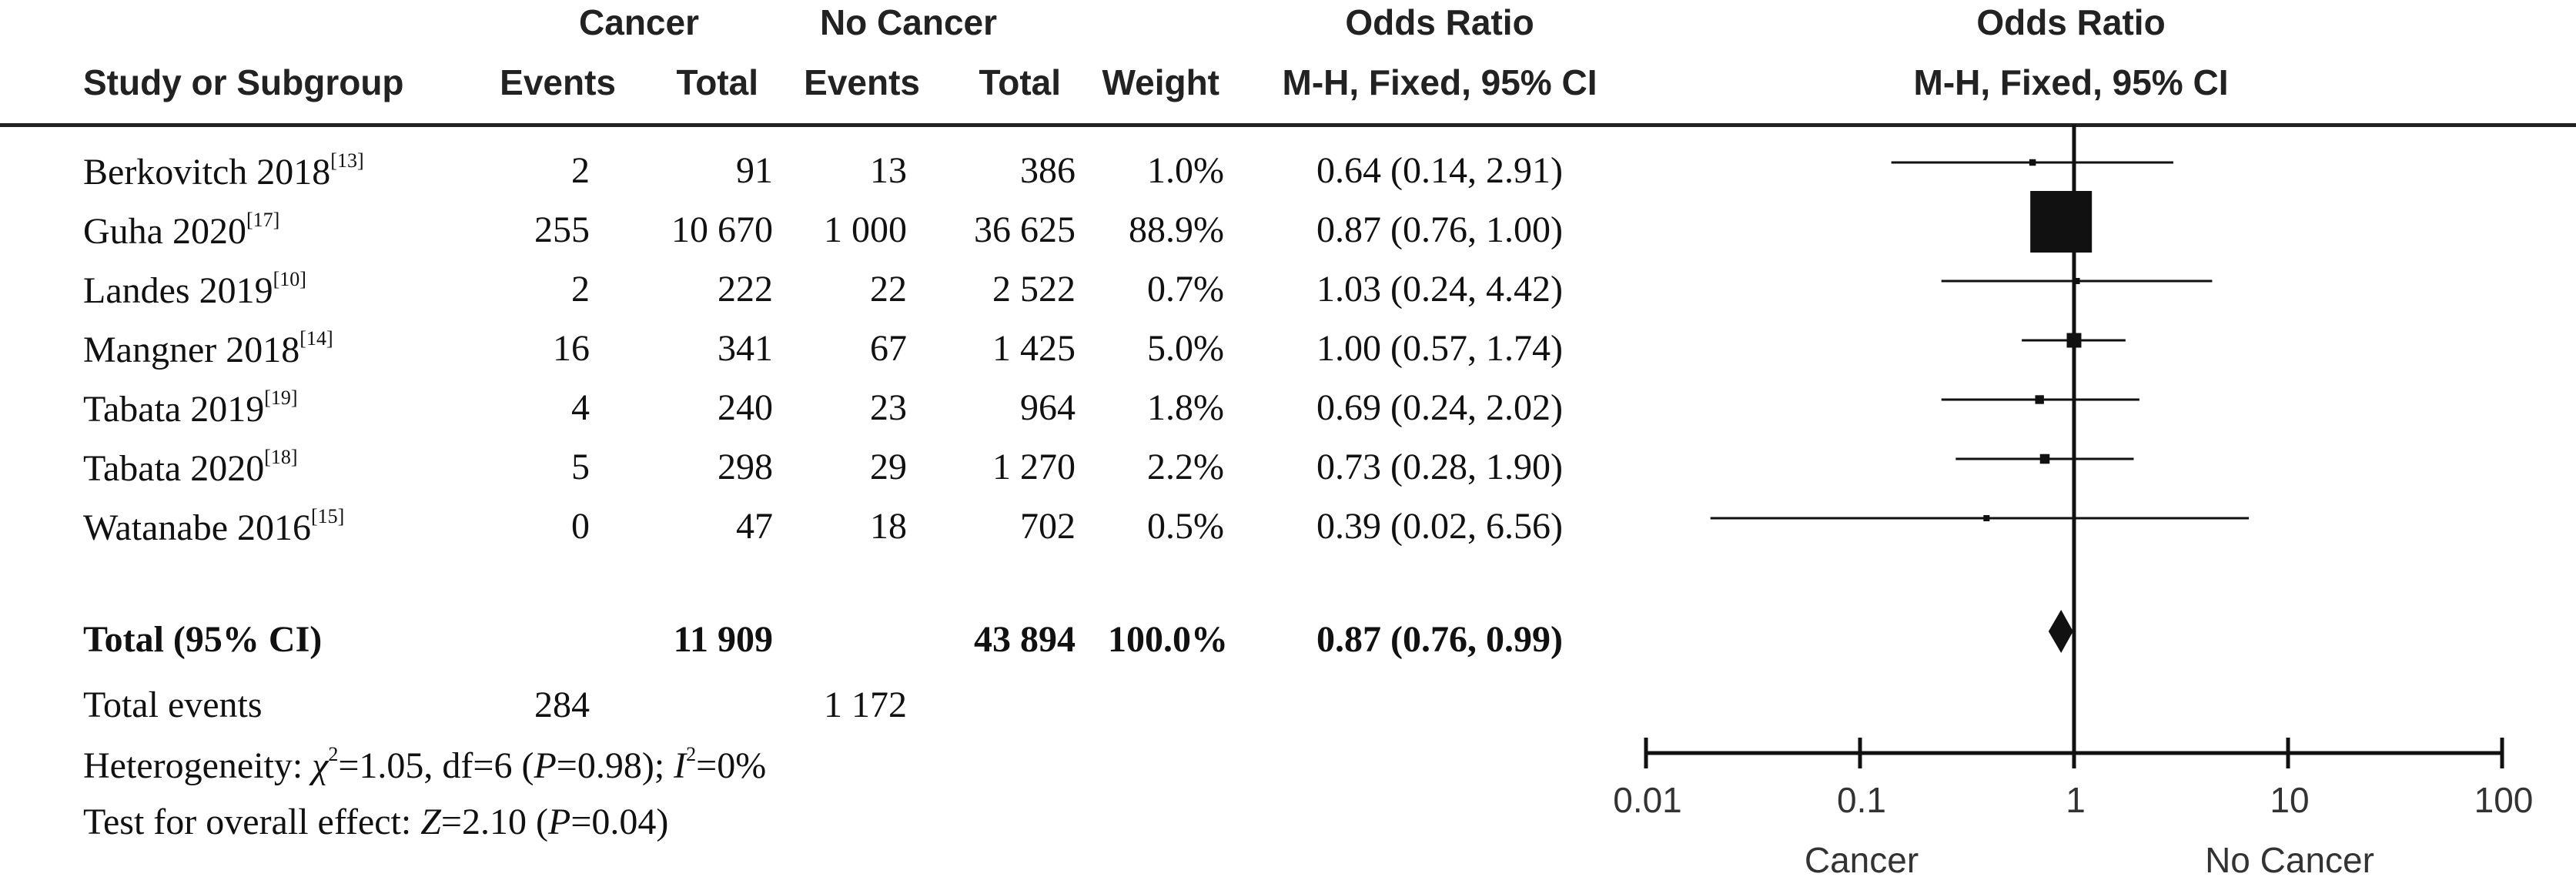 The width and height of the screenshot is (2576, 887). What do you see at coordinates (2504, 800) in the screenshot?
I see `axis-tick-label: 100` at bounding box center [2504, 800].